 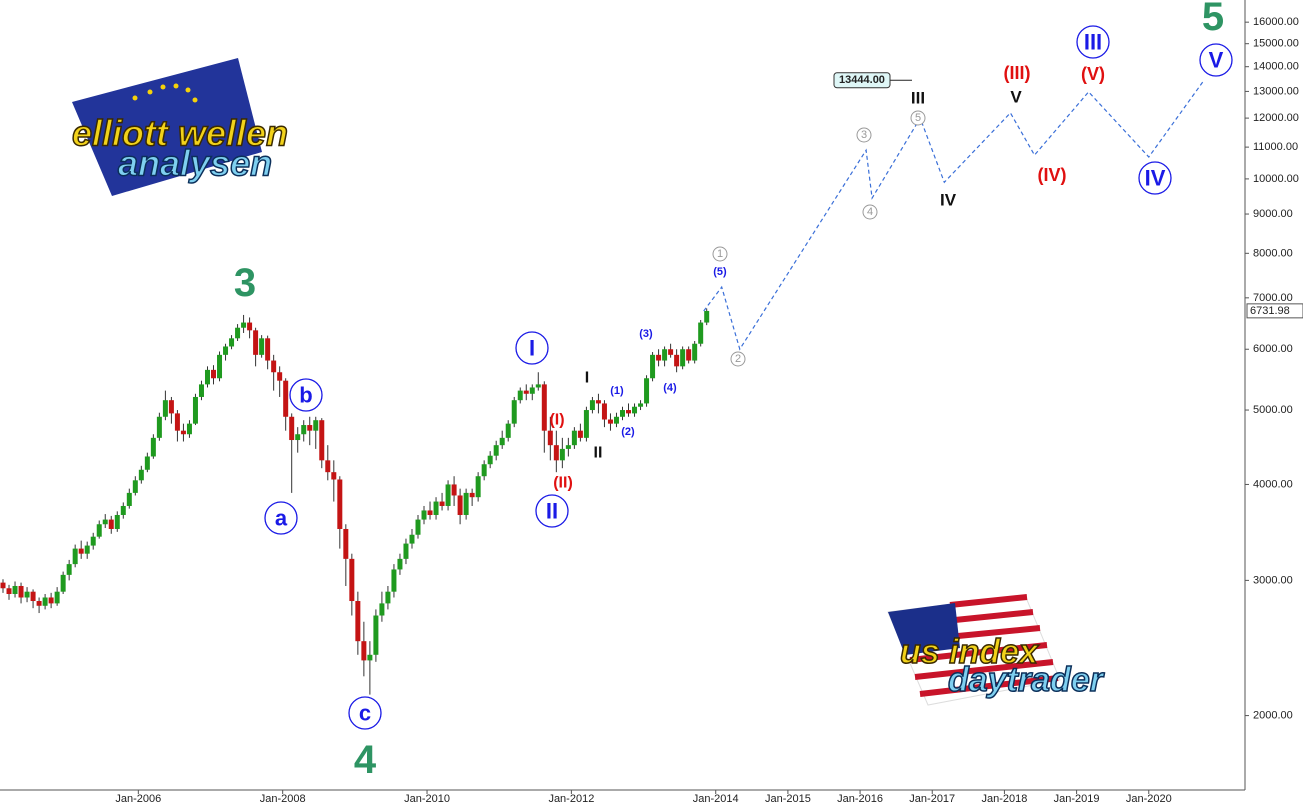 What do you see at coordinates (970, 652) in the screenshot?
I see `logo-text: us index` at bounding box center [970, 652].